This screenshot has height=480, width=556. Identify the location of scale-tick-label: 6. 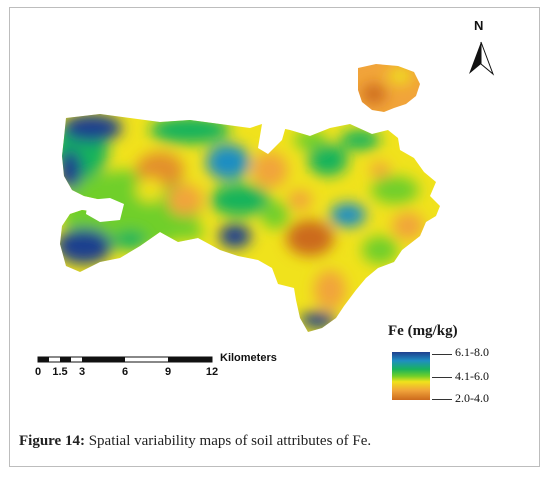
(125, 372).